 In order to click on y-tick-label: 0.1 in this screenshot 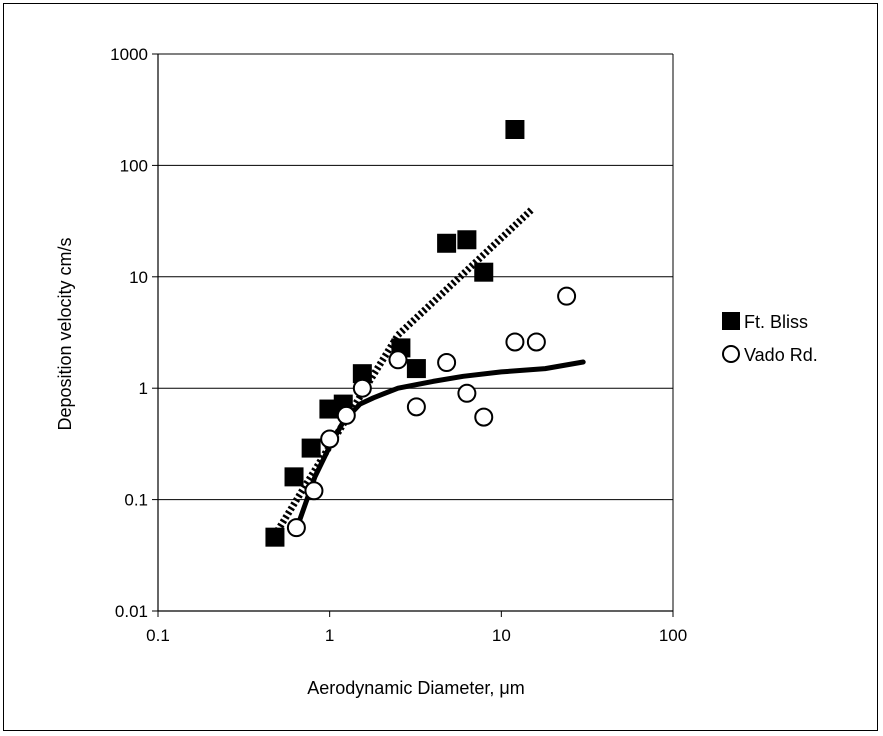, I will do `click(136, 500)`.